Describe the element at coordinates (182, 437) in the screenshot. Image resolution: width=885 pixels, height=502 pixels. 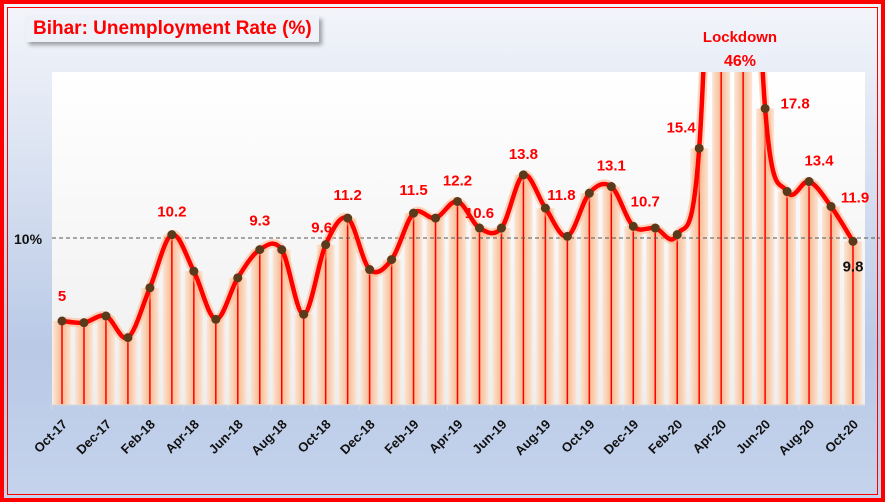
I see `x-tick-label: Apr-18` at that location.